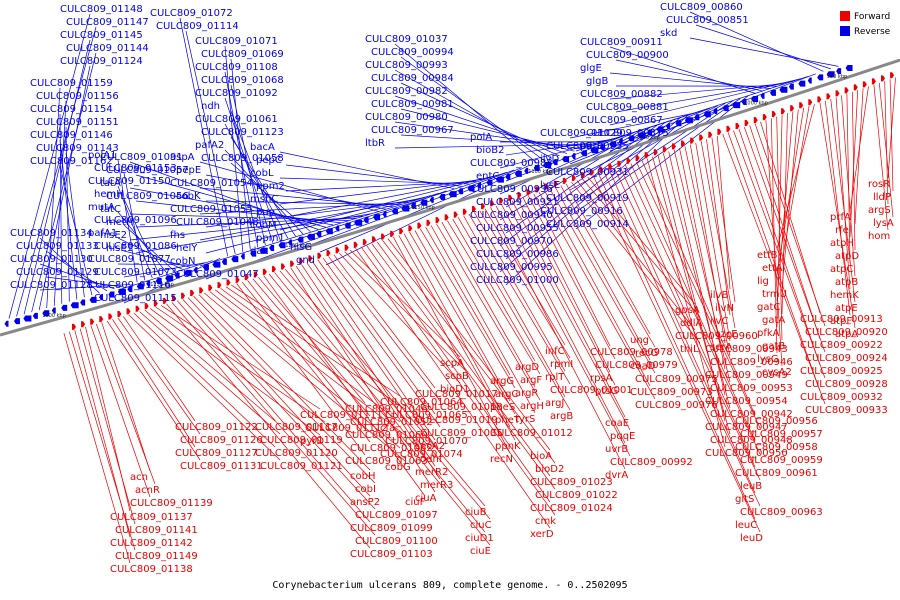  I want to click on forward-gene-label: odhI, so click(431, 459).